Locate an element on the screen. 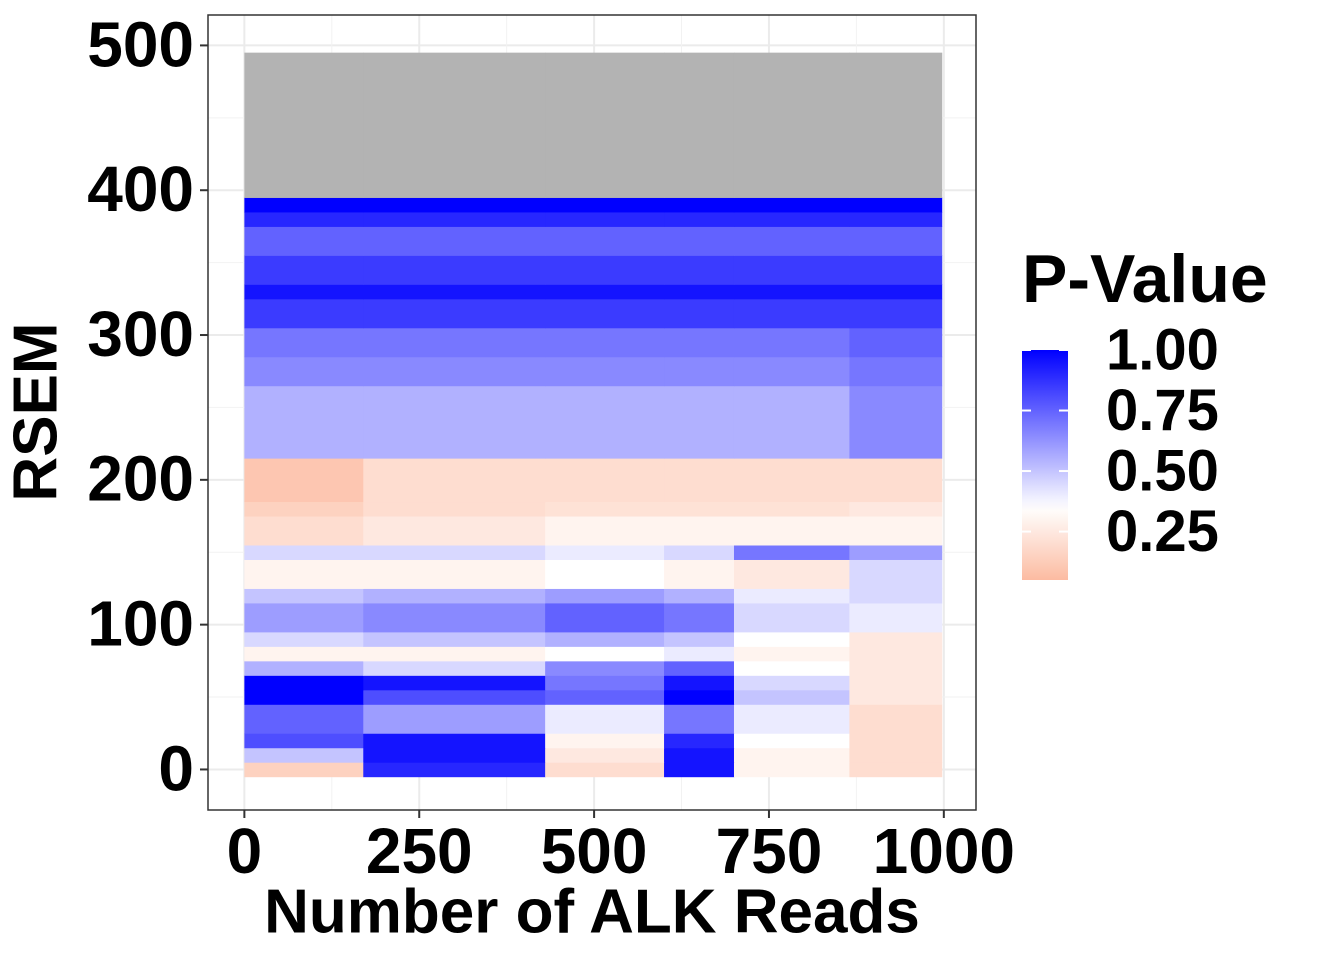 This screenshot has height=960, width=1344. legend: 0.250.500.751.00 is located at coordinates (1120, 448).